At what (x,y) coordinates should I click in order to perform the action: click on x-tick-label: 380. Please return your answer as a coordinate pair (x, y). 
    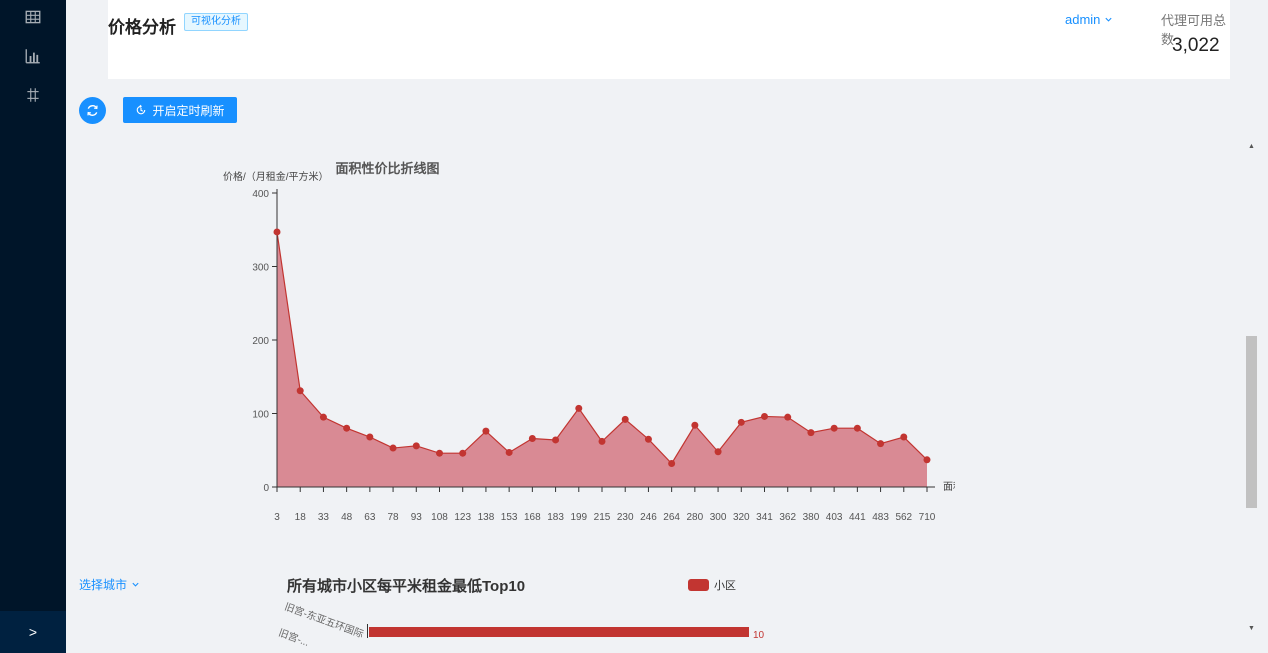
    Looking at the image, I should click on (811, 517).